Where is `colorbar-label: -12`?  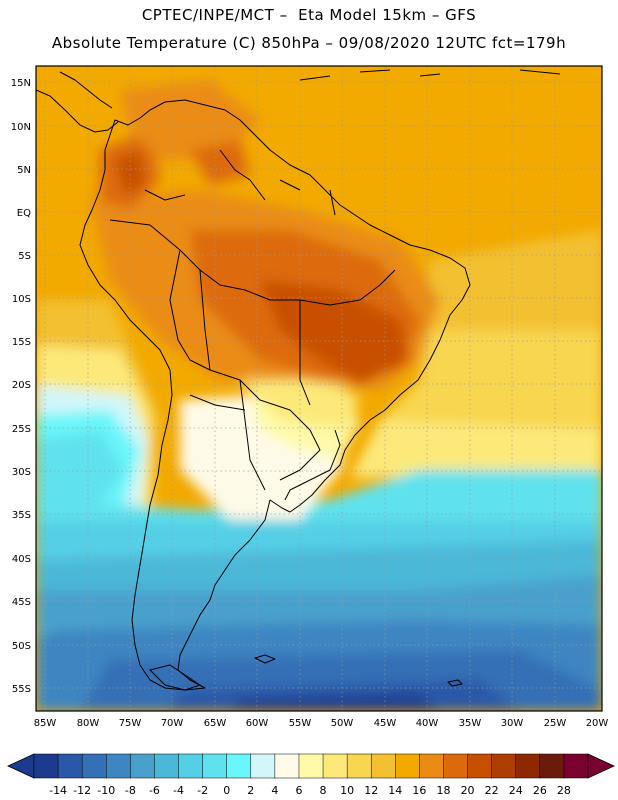
colorbar-label: -12 is located at coordinates (82, 790).